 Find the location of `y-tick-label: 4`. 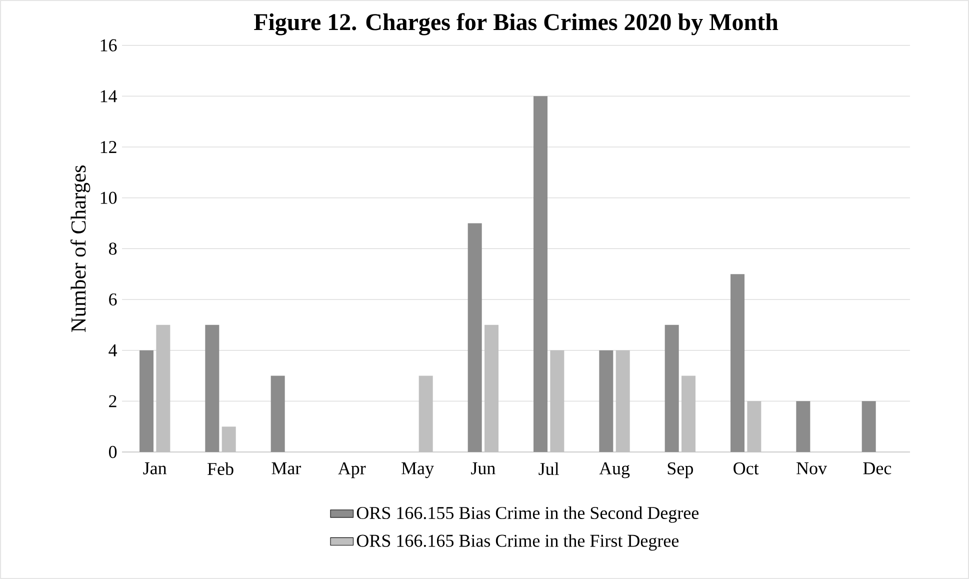

y-tick-label: 4 is located at coordinates (113, 350).